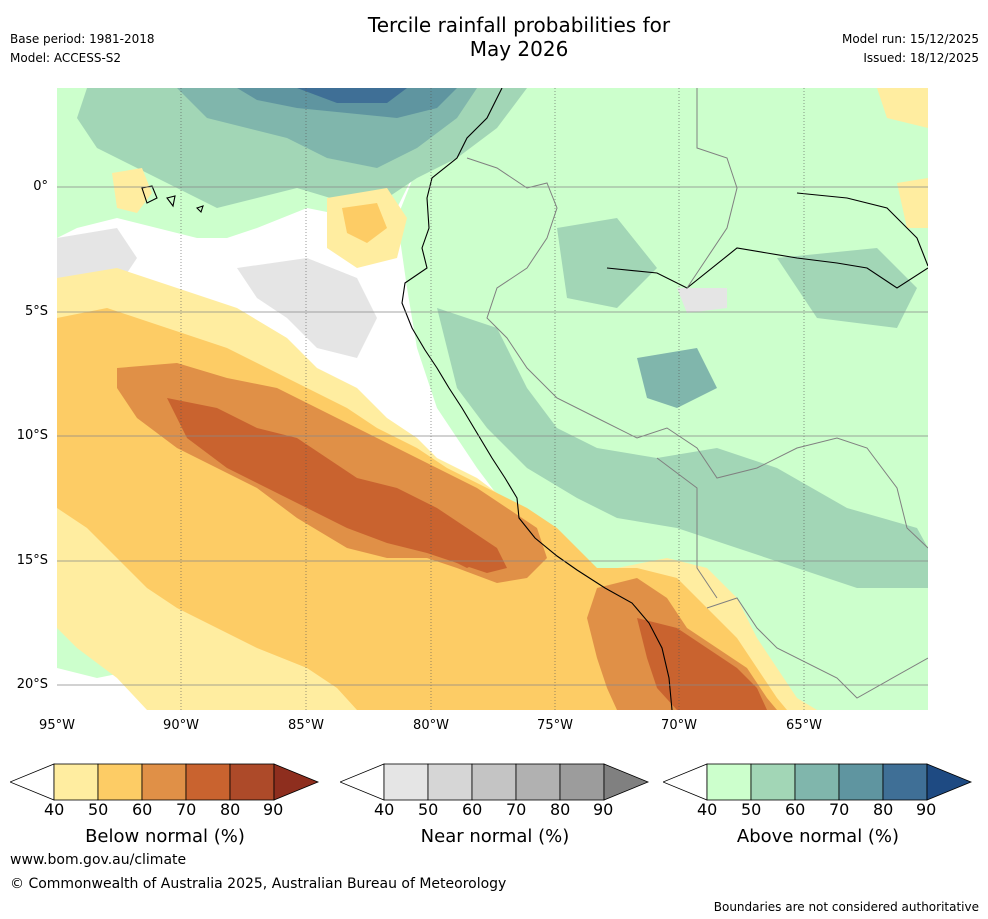  I want to click on below-normal-70-band, so click(337, 485).